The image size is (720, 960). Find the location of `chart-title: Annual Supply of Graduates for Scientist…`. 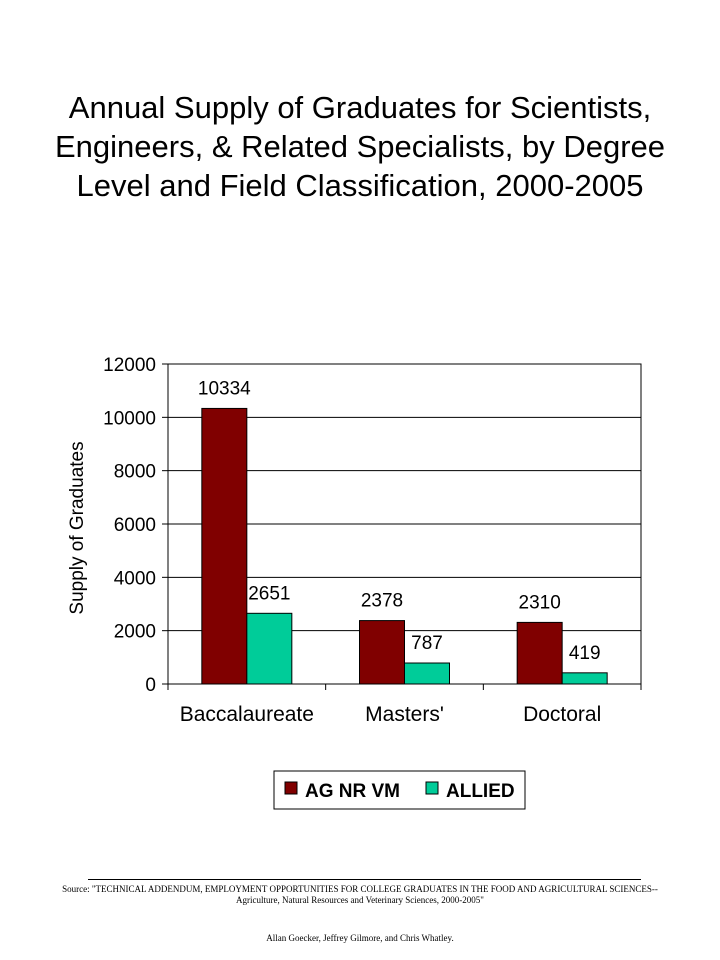

chart-title: Annual Supply of Graduates for Scientist… is located at coordinates (360, 146).